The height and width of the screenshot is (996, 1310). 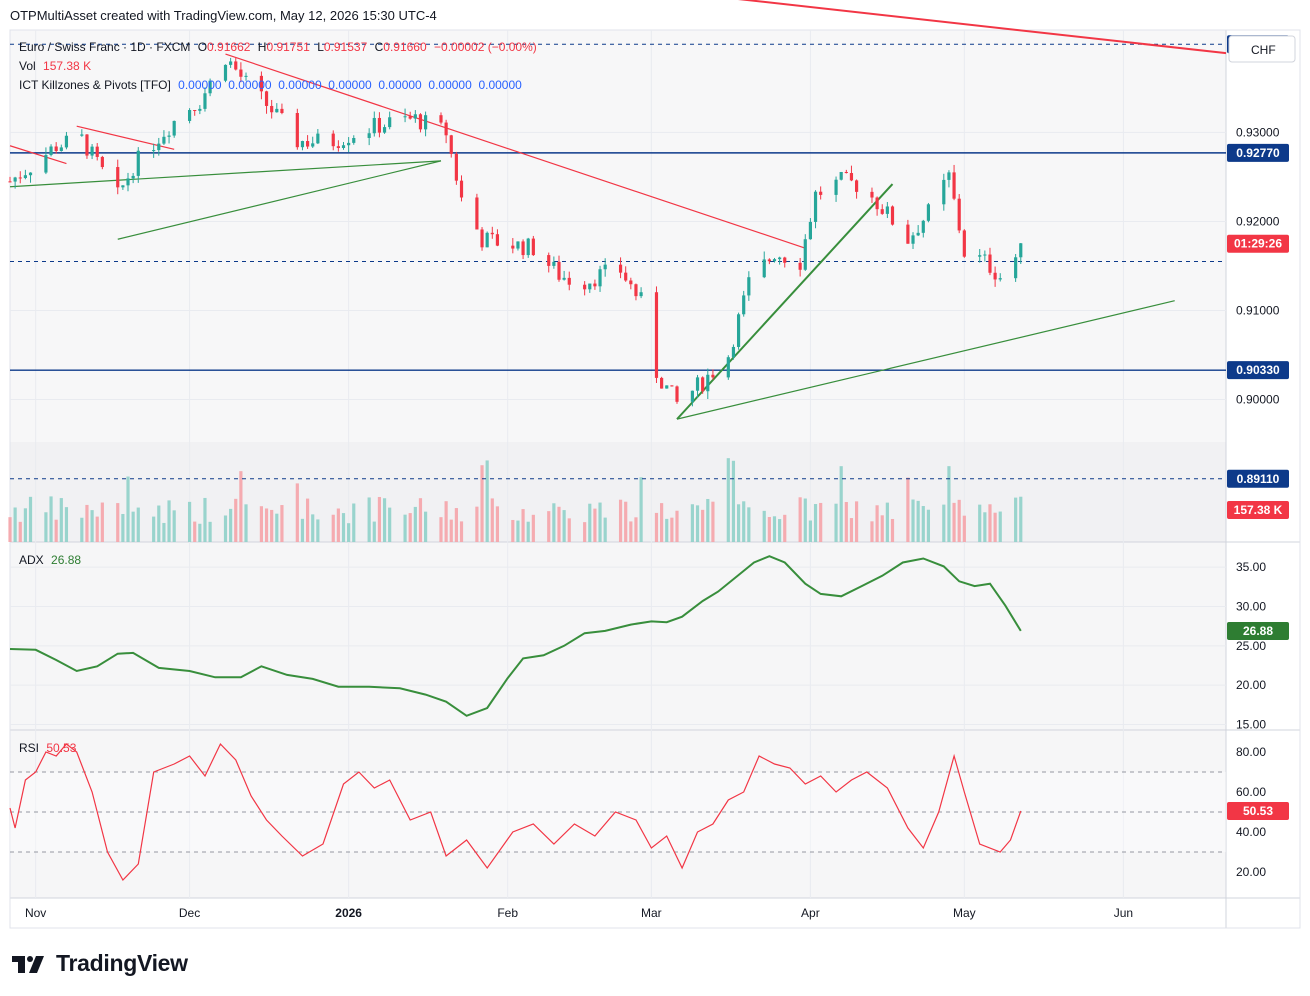 What do you see at coordinates (100, 963) in the screenshot?
I see `tradingview-logo: TradingView` at bounding box center [100, 963].